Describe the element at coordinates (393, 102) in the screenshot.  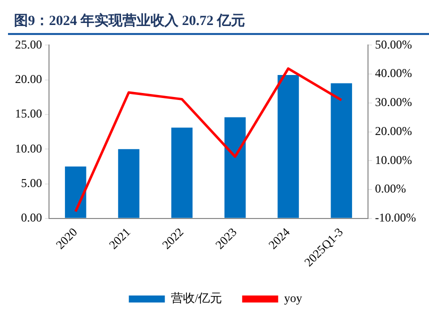
I see `y2-tick-label: 30.00%` at that location.